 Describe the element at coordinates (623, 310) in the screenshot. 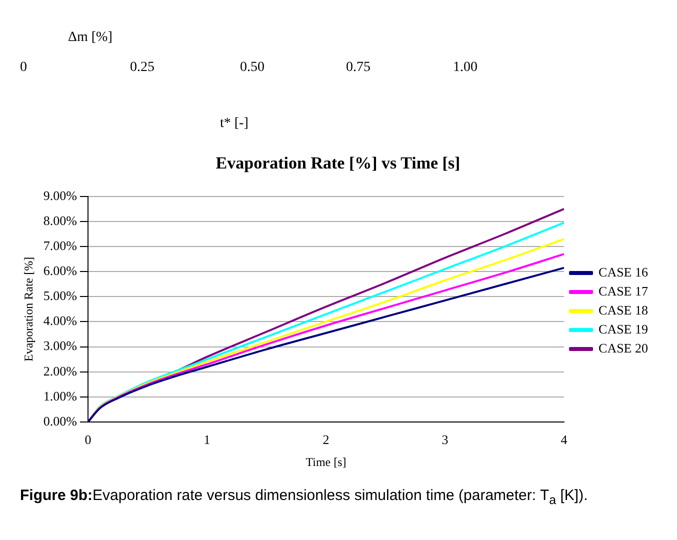

I see `legend-label: CASE 18` at that location.